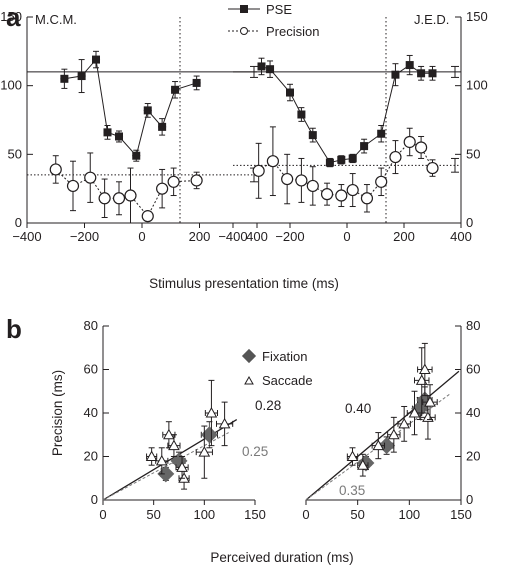 Image resolution: width=507 pixels, height=571 pixels. What do you see at coordinates (244, 9) in the screenshot?
I see `legend-pse-marker` at bounding box center [244, 9].